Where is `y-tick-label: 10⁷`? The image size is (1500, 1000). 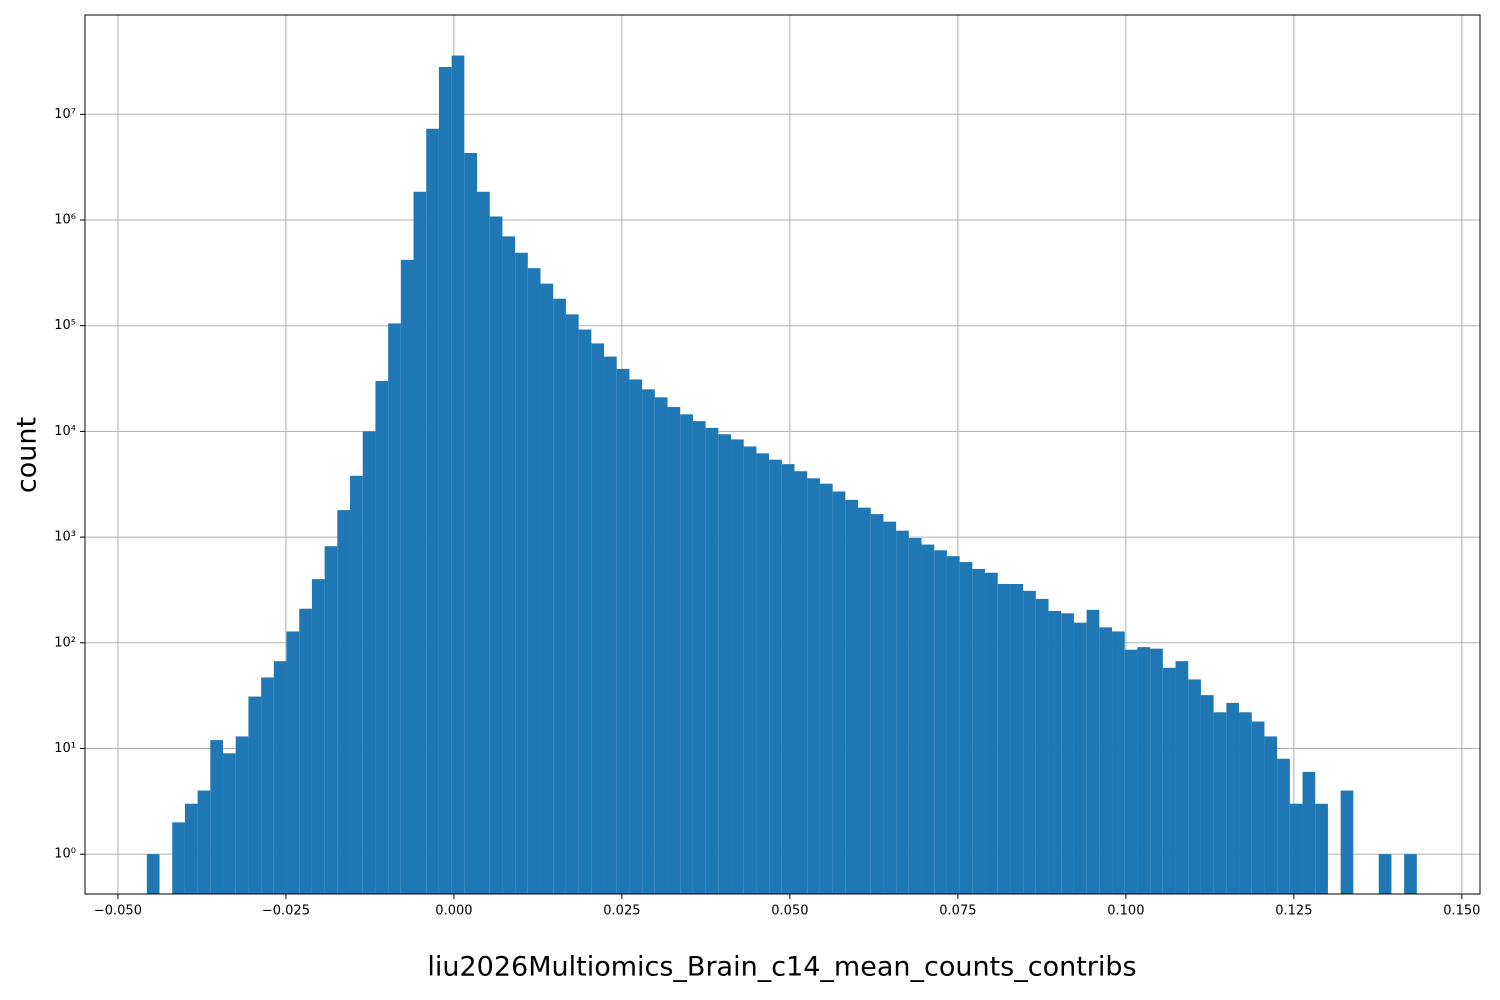 y-tick-label: 10⁷ is located at coordinates (65, 114).